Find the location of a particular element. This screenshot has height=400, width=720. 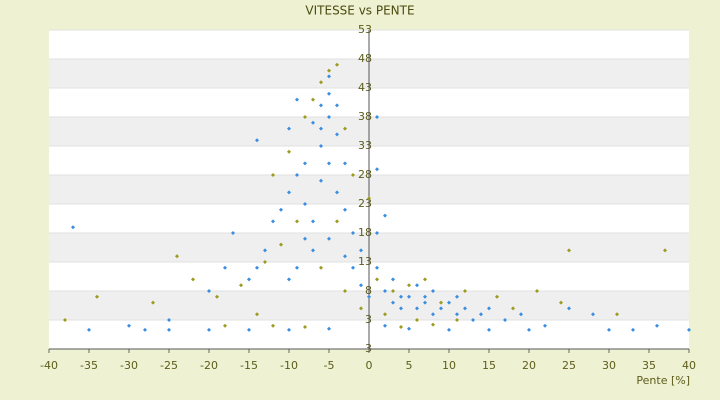

y-tick-label: 53 is located at coordinates (365, 29).